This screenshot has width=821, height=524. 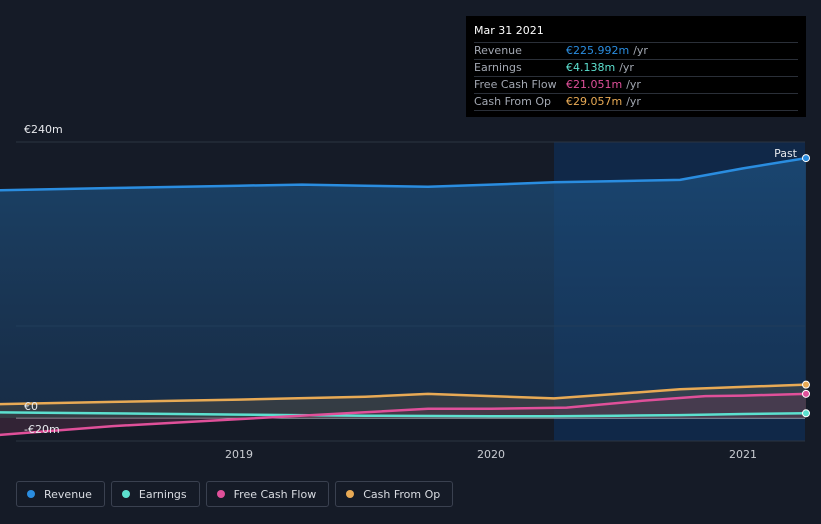 What do you see at coordinates (806, 384) in the screenshot?
I see `cash-from-op-endpoint` at bounding box center [806, 384].